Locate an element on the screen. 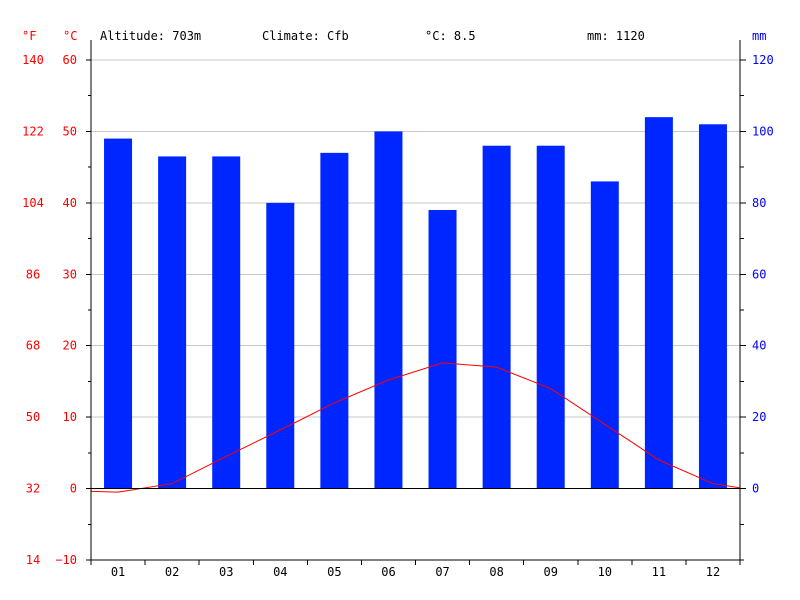  precip-tick-label: 80 is located at coordinates (759, 203).